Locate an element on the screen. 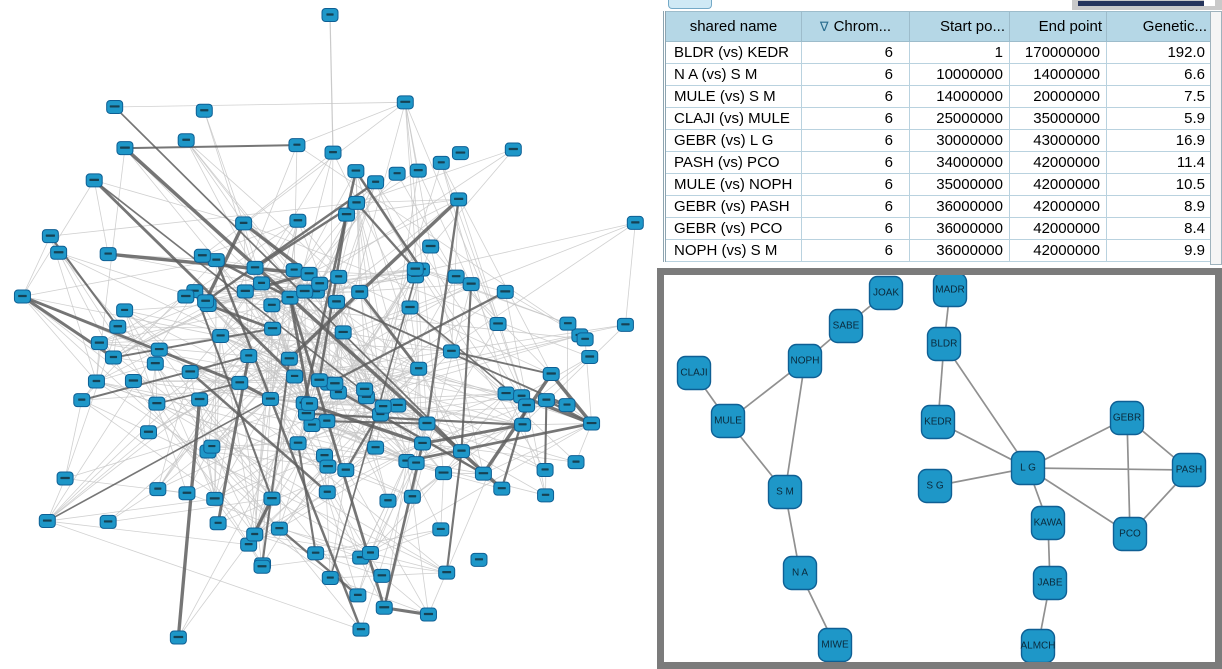 Image resolution: width=1222 pixels, height=669 pixels. table-cell: 10.5 is located at coordinates (1159, 184).